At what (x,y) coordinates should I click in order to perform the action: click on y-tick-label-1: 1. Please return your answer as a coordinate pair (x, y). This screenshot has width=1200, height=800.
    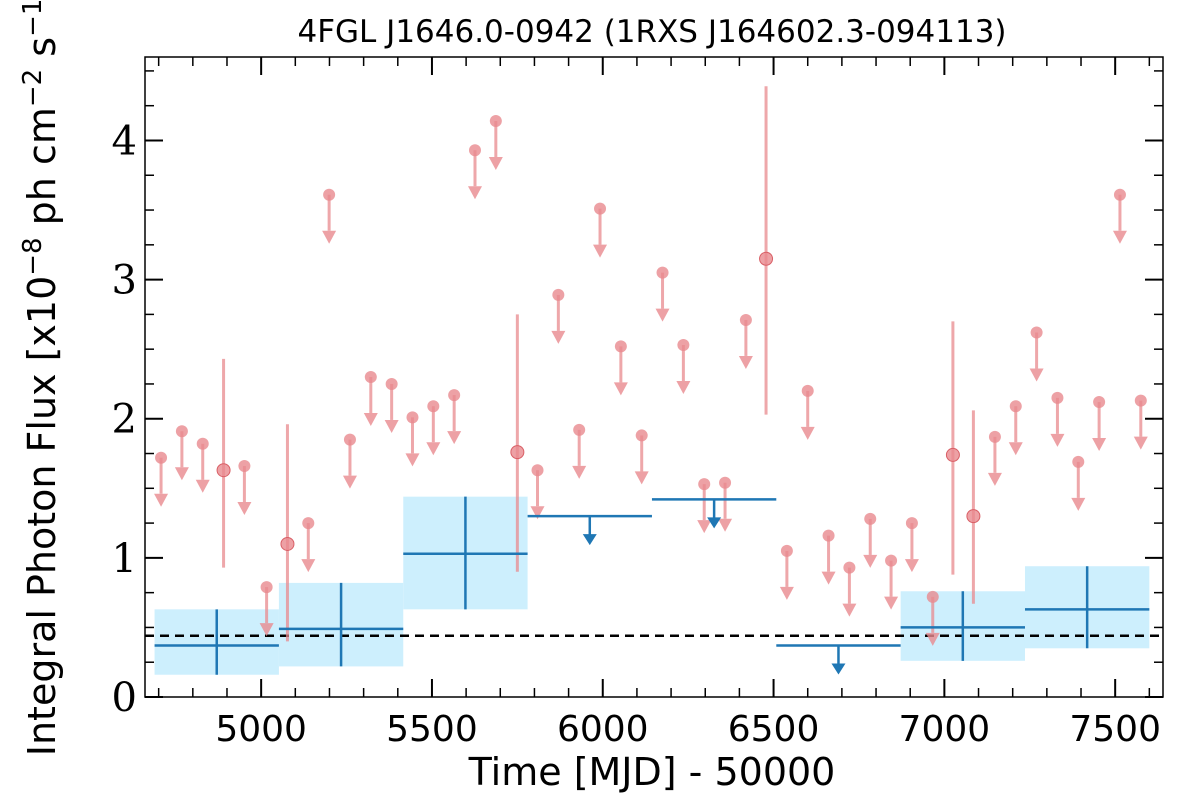
    Looking at the image, I should click on (124, 559).